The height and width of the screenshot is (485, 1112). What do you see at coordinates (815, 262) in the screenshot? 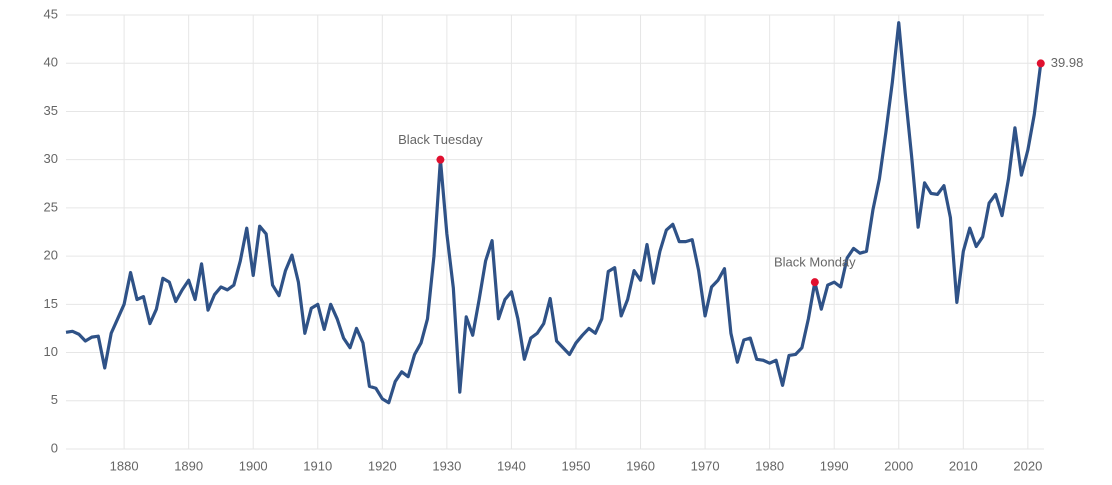
I see `annotation: Black Monday` at bounding box center [815, 262].